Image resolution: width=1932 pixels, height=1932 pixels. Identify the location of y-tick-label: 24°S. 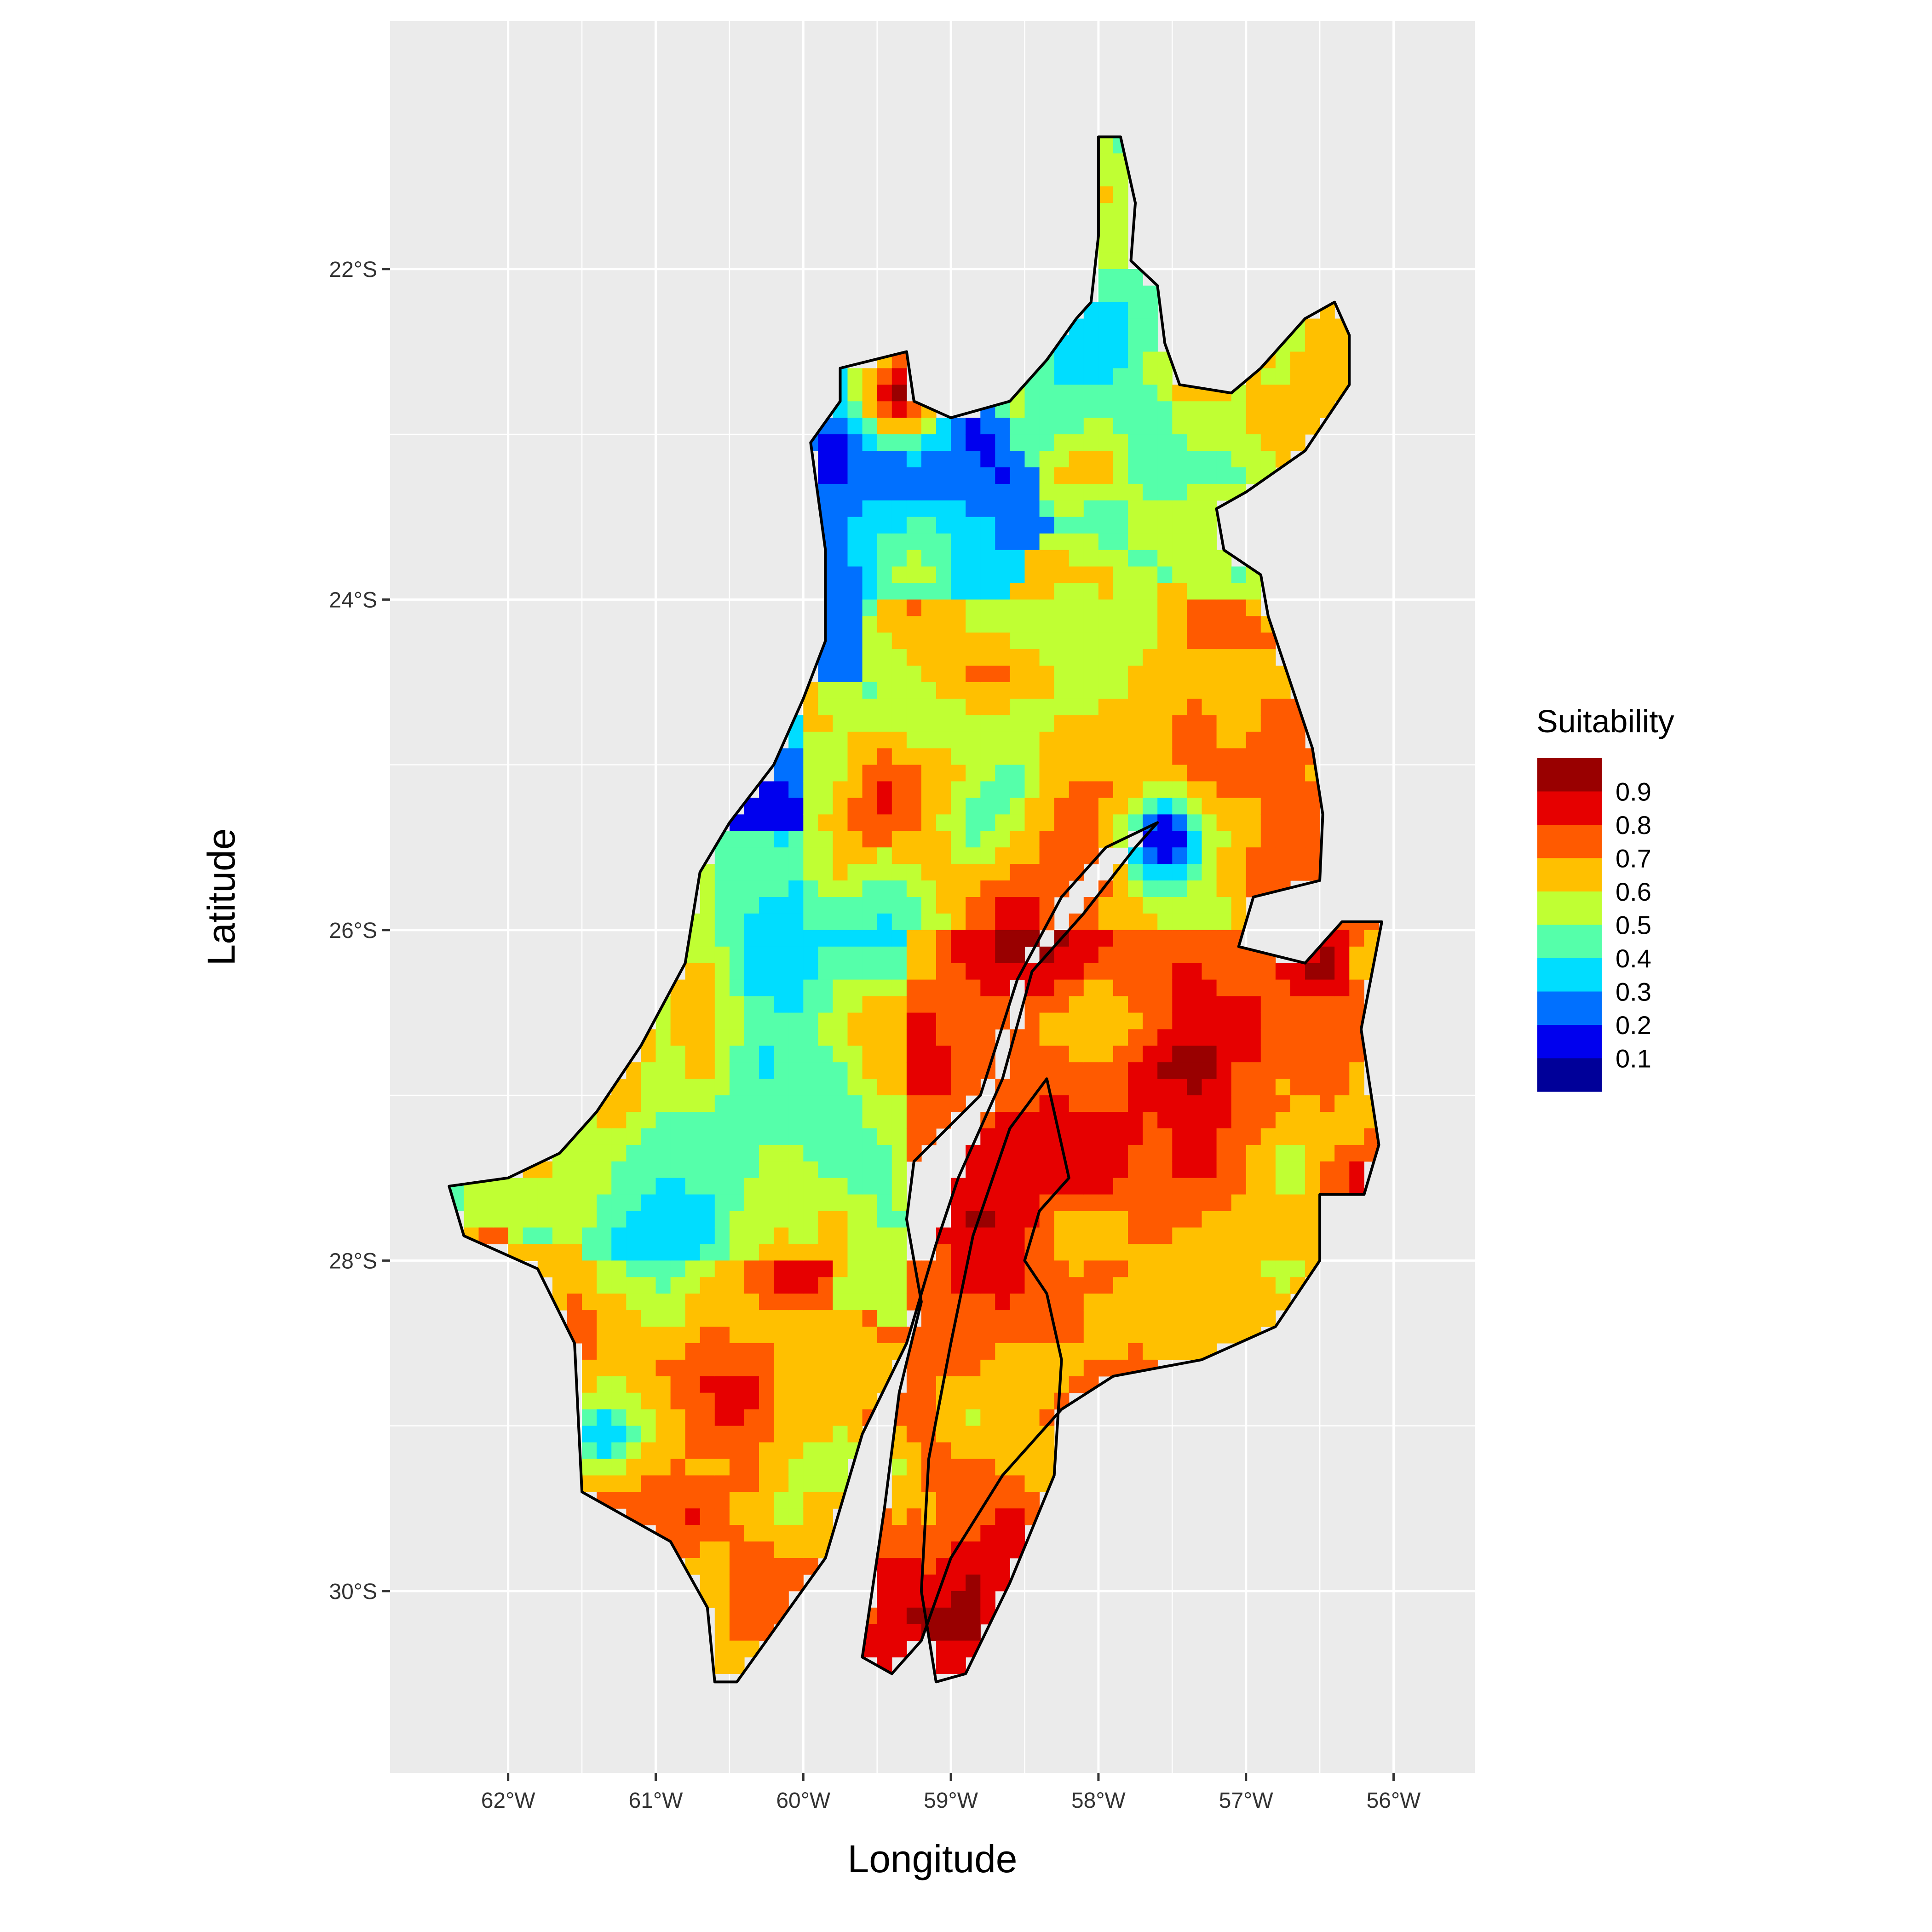
(353, 600).